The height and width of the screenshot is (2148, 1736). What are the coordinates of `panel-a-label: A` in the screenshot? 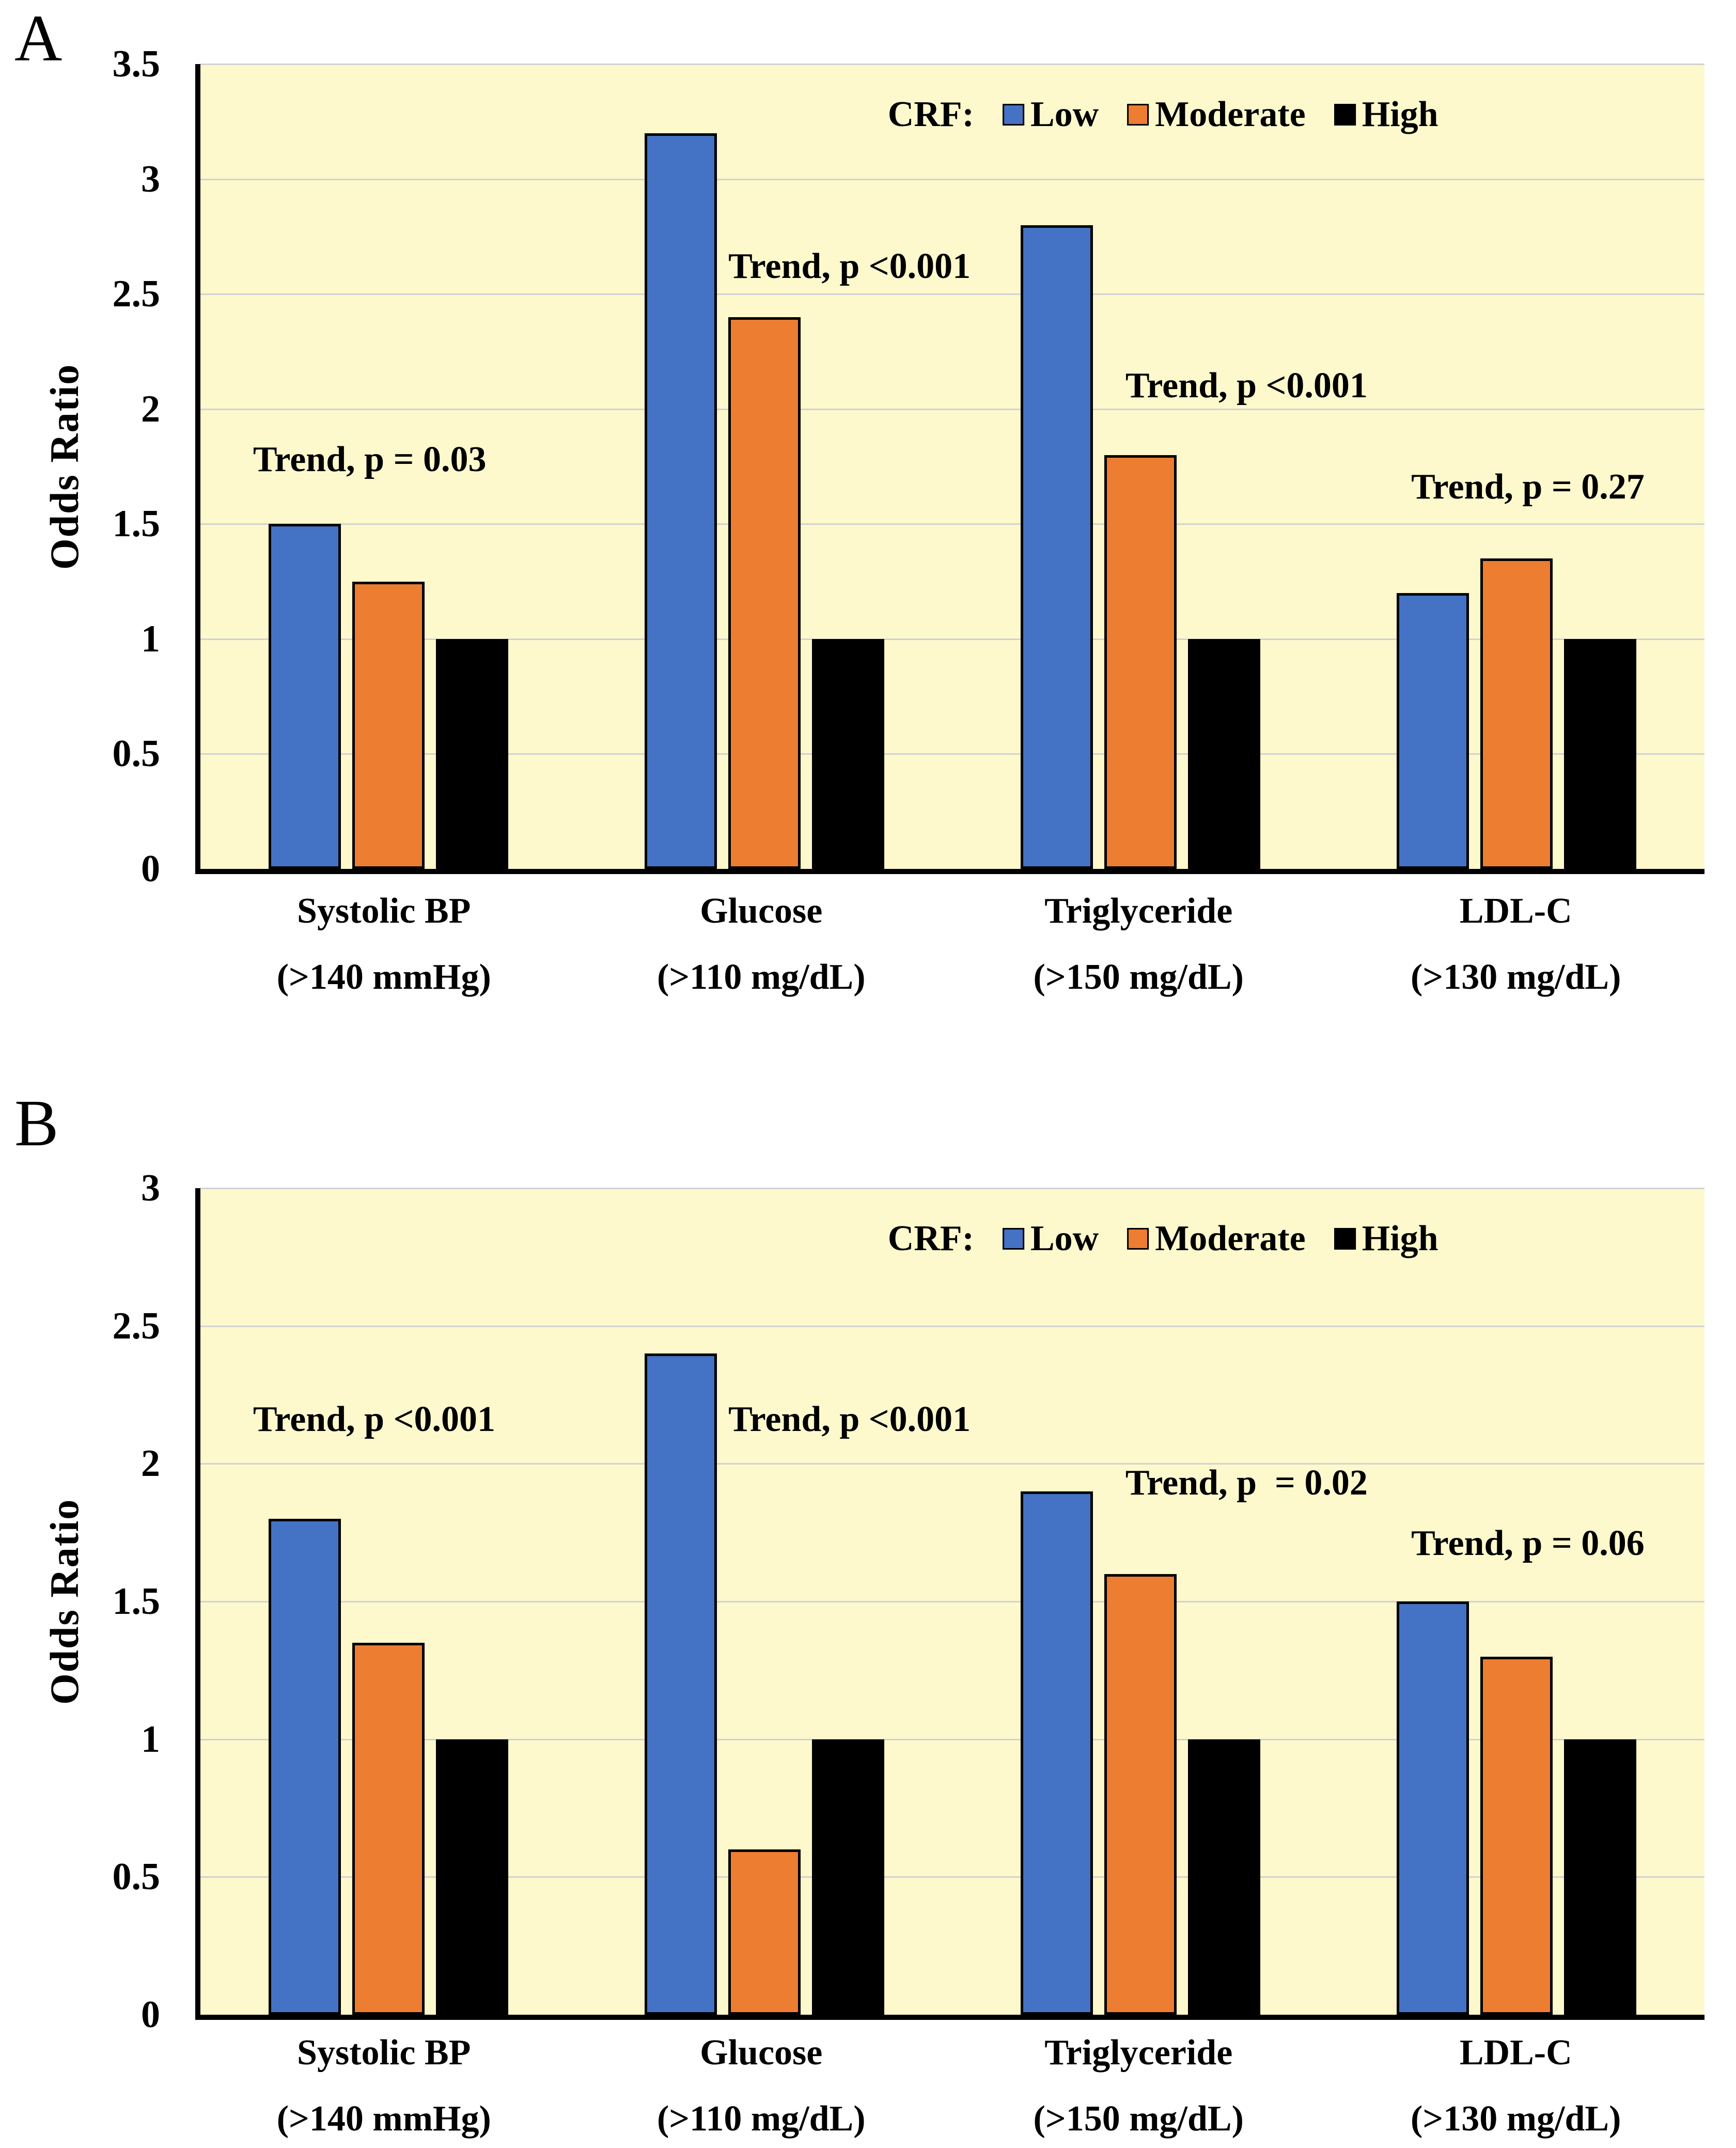 It's located at (38, 38).